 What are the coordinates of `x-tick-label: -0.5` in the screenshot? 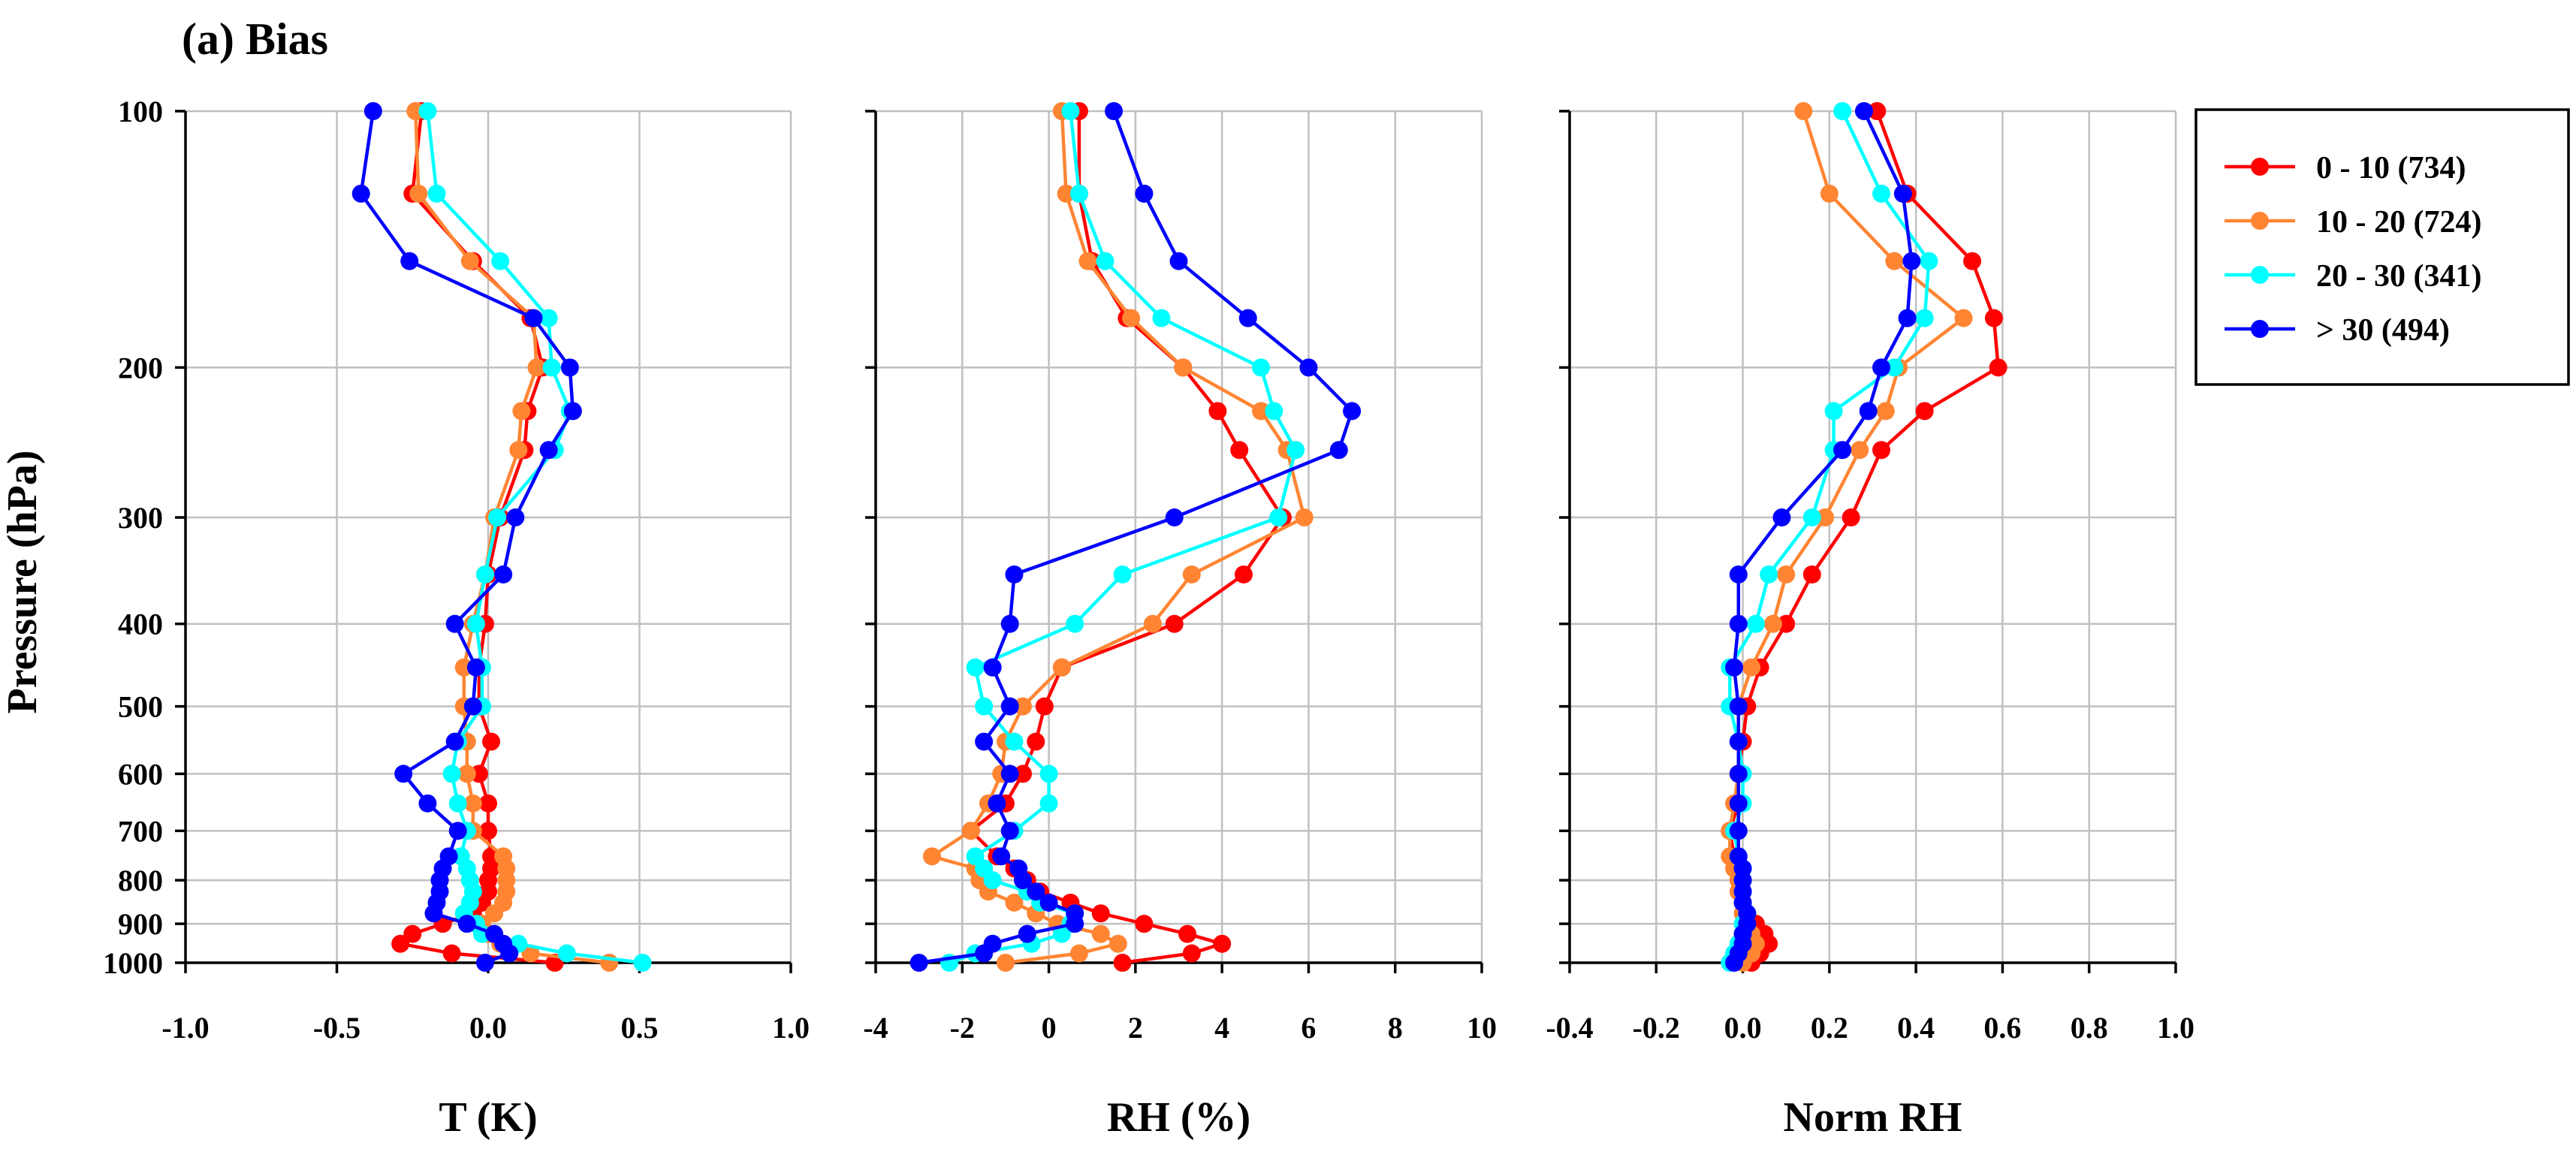 It's located at (336, 1028).